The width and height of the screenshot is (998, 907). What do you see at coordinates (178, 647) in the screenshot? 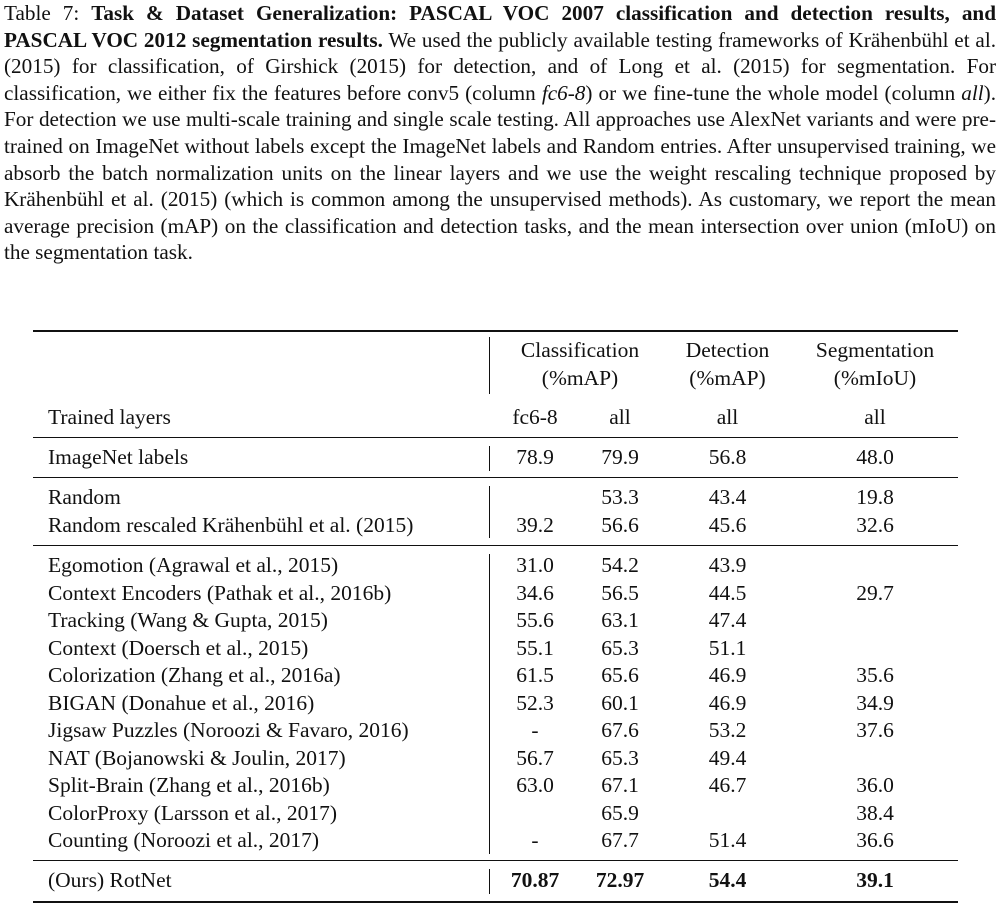
I see `method-name: Context (Doersch et al., 2015)` at bounding box center [178, 647].